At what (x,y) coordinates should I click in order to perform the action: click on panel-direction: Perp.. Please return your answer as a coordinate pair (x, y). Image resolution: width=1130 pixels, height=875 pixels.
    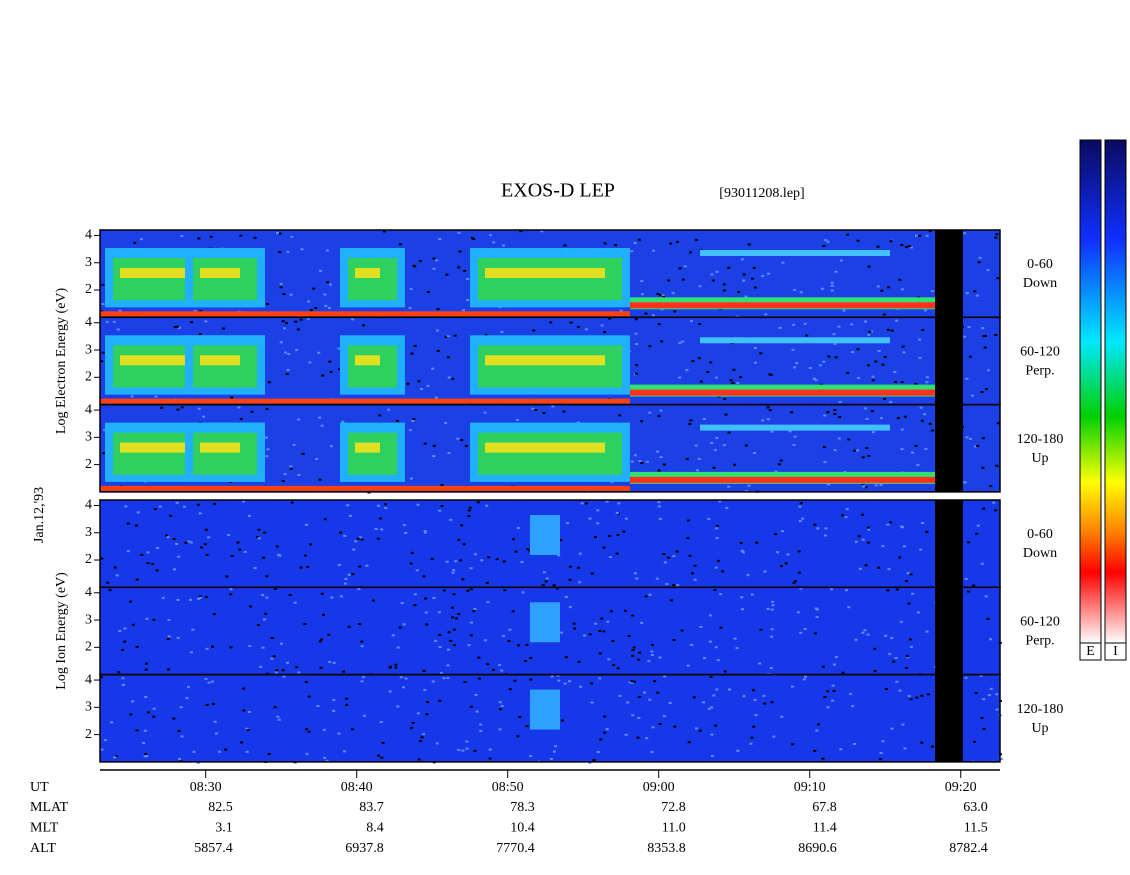
    Looking at the image, I should click on (1039, 371).